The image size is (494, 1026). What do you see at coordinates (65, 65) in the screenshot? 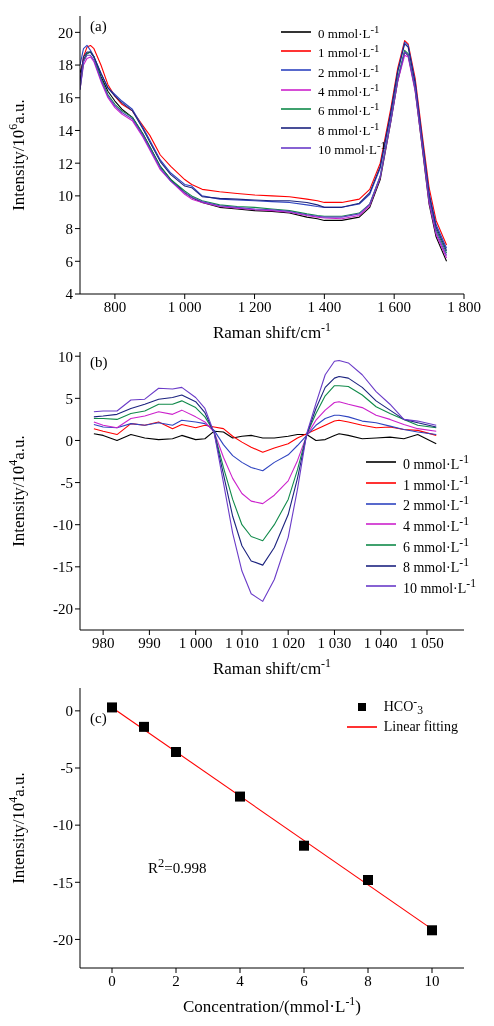
I see `y-tick-label: 18` at bounding box center [65, 65].